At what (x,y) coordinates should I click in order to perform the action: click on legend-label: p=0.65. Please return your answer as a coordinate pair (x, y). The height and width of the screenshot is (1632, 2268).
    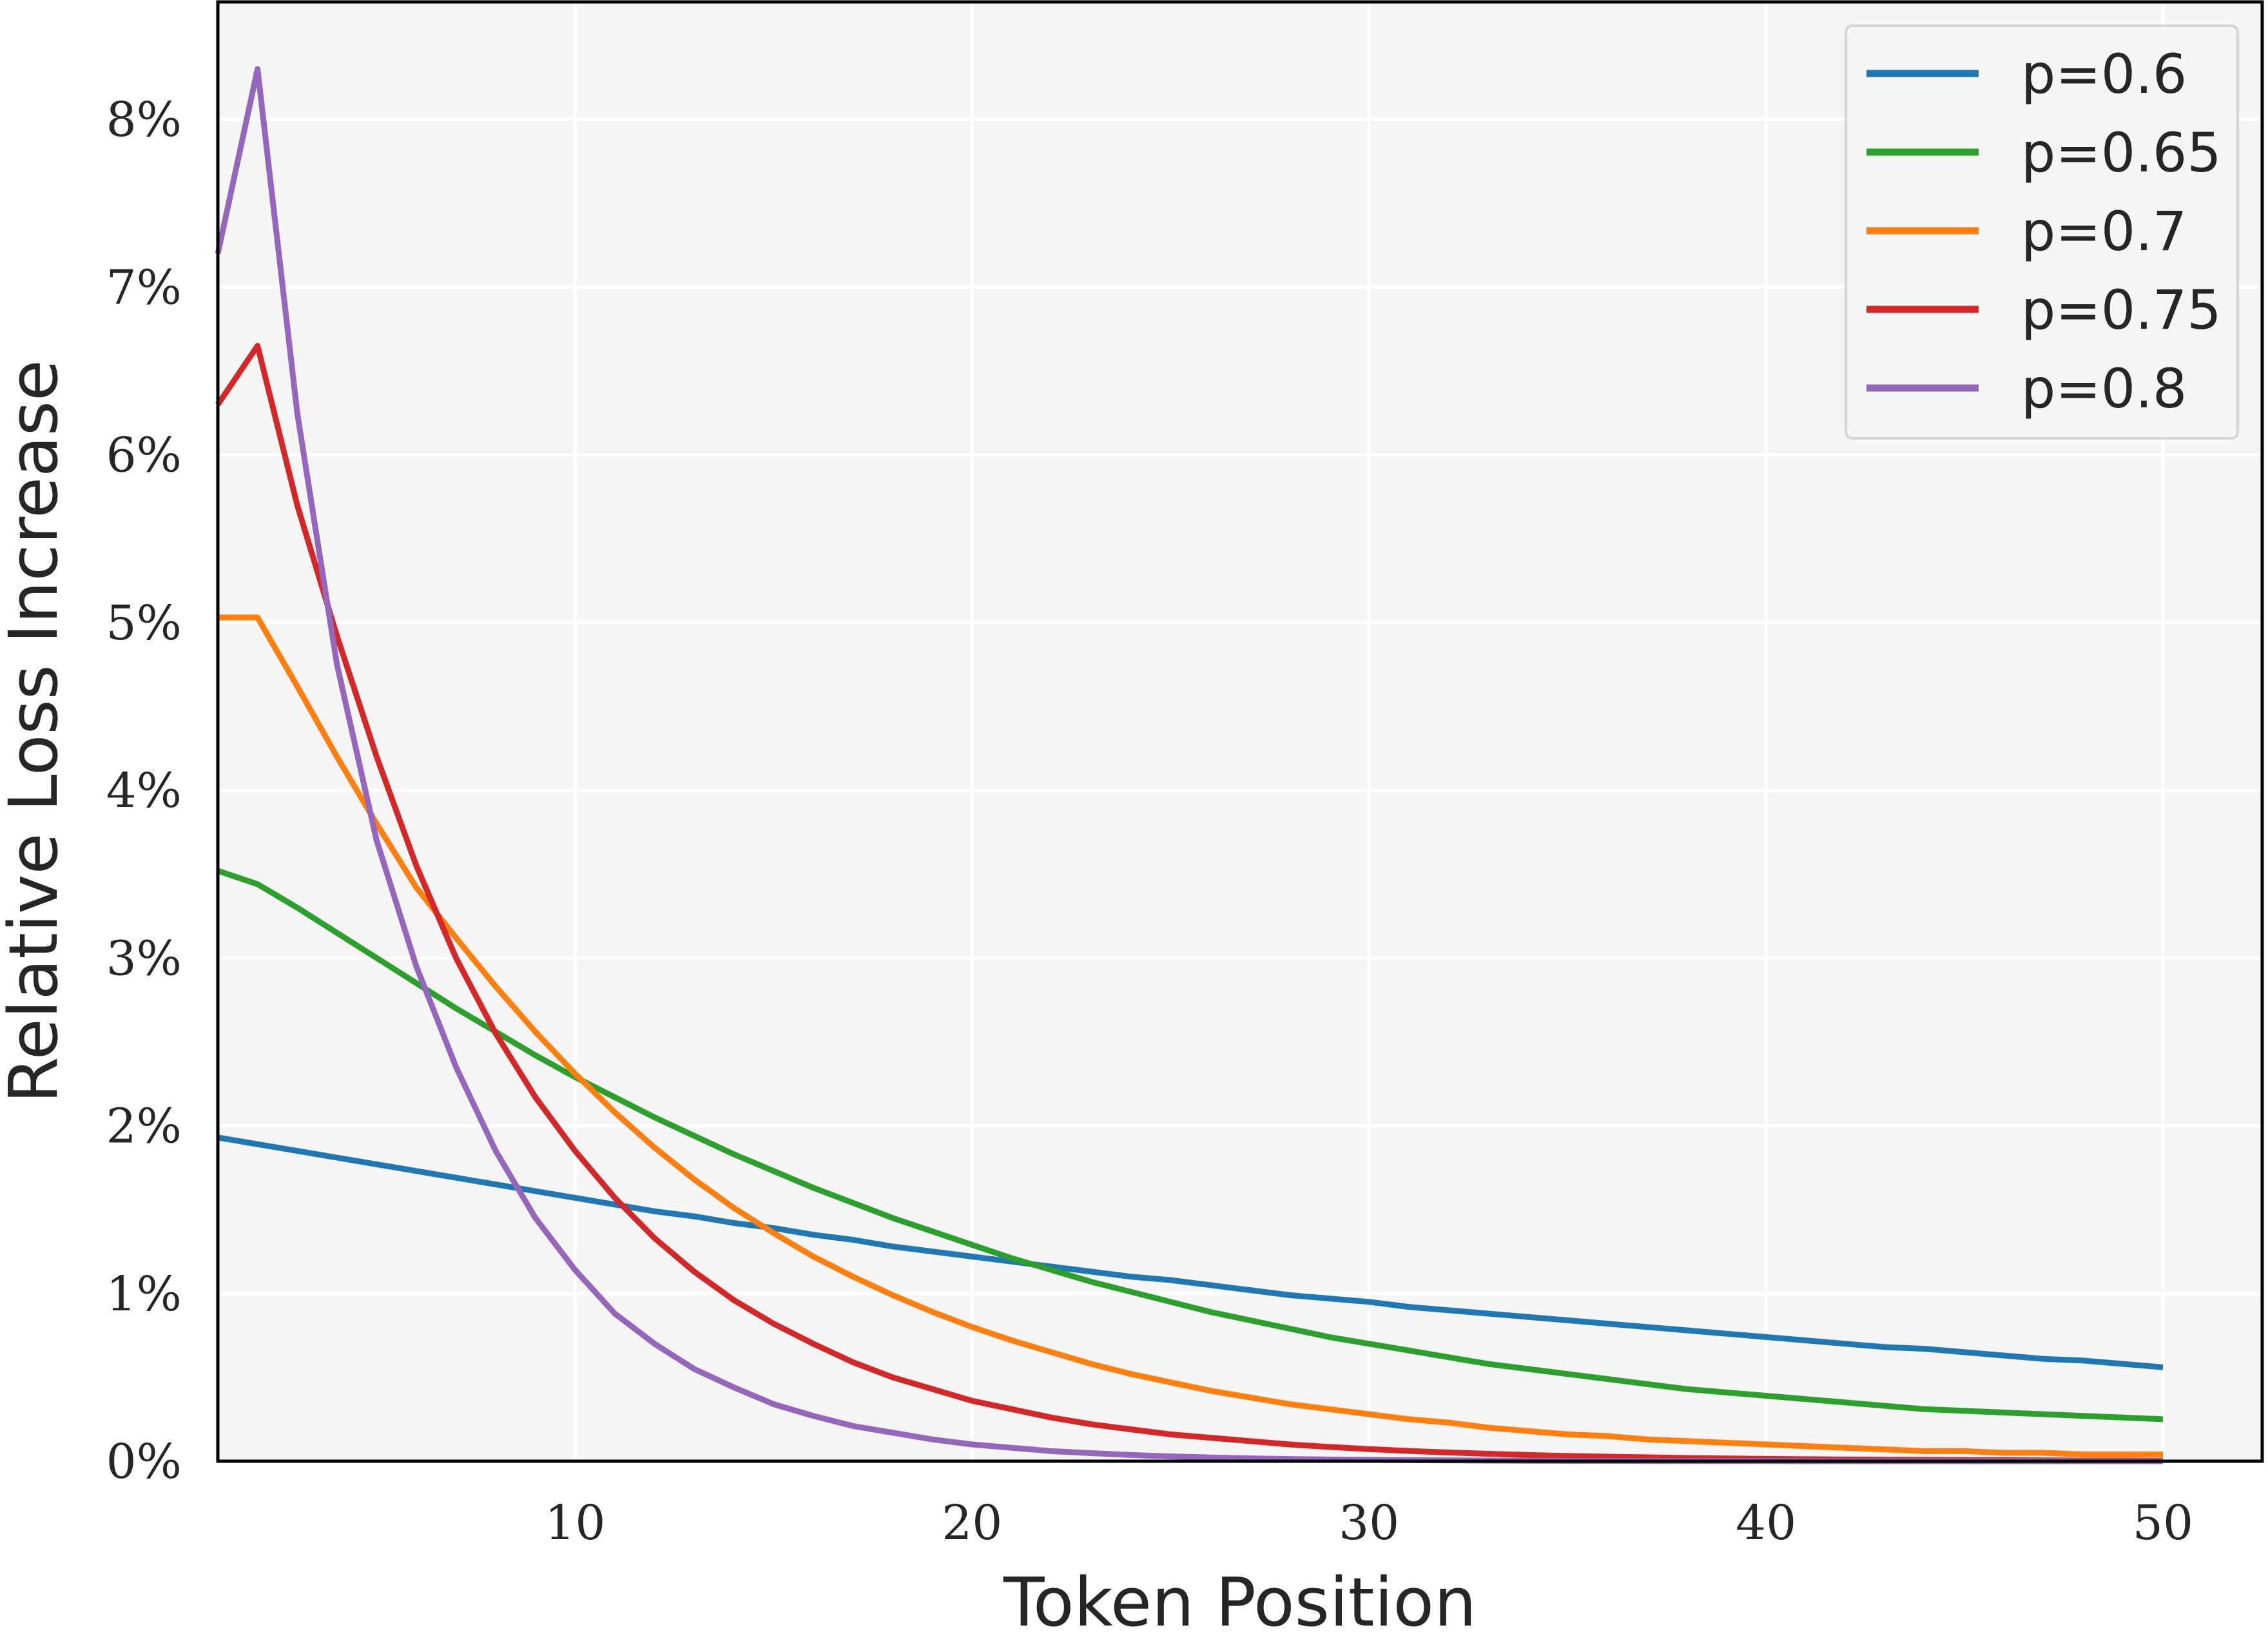
    Looking at the image, I should click on (2121, 152).